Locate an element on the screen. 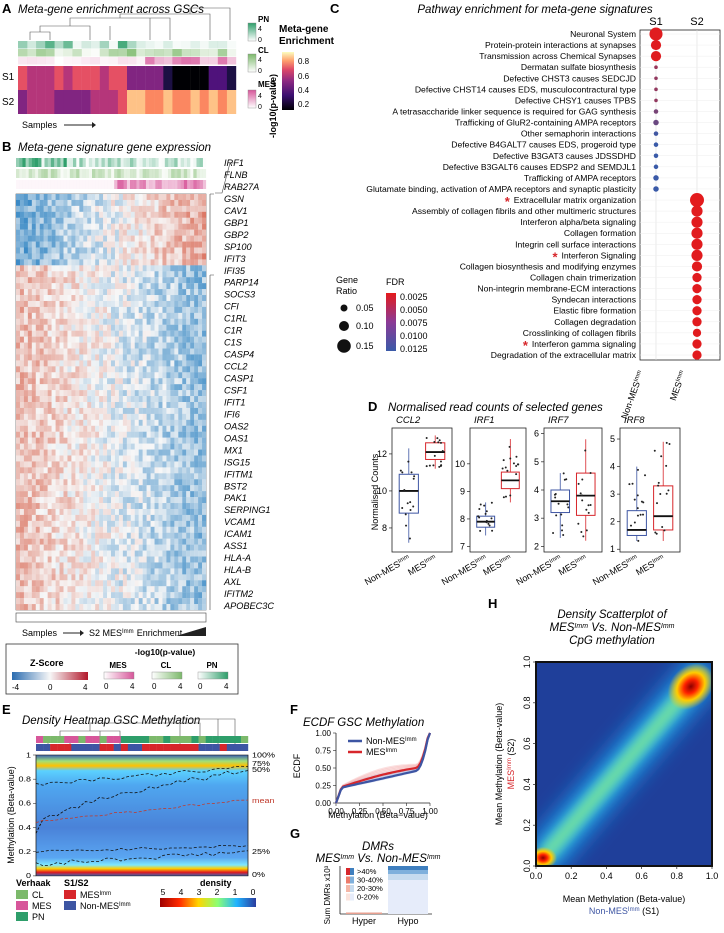 This screenshot has height=933, width=724. gene-label: IFIT3 is located at coordinates (235, 259).